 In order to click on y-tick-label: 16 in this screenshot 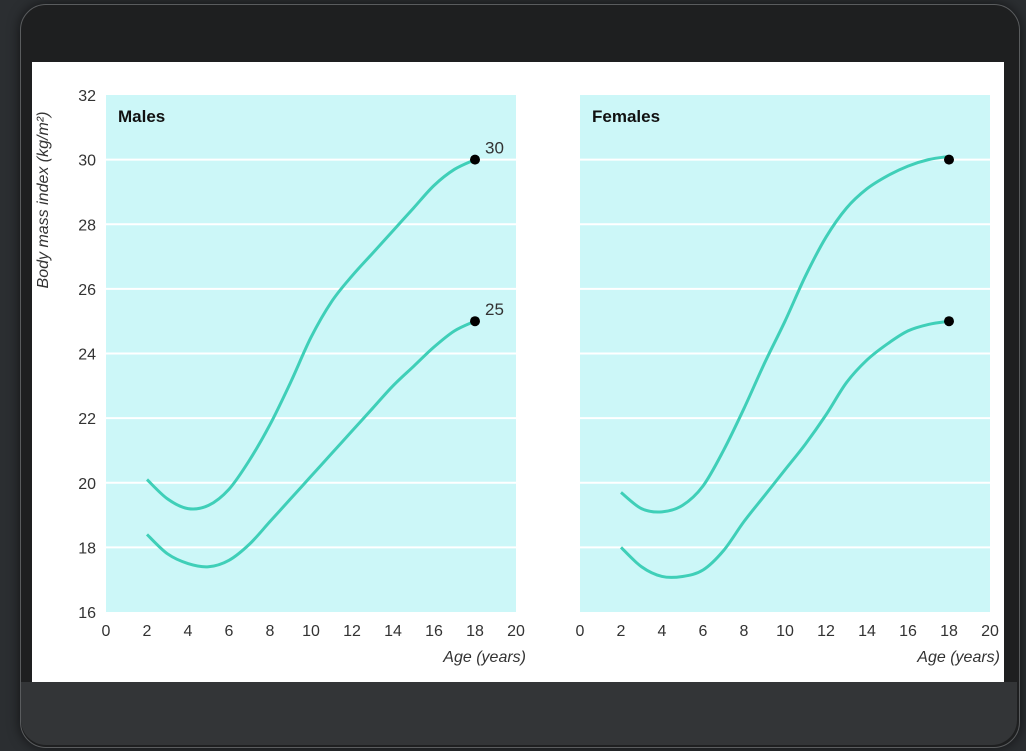, I will do `click(87, 613)`.